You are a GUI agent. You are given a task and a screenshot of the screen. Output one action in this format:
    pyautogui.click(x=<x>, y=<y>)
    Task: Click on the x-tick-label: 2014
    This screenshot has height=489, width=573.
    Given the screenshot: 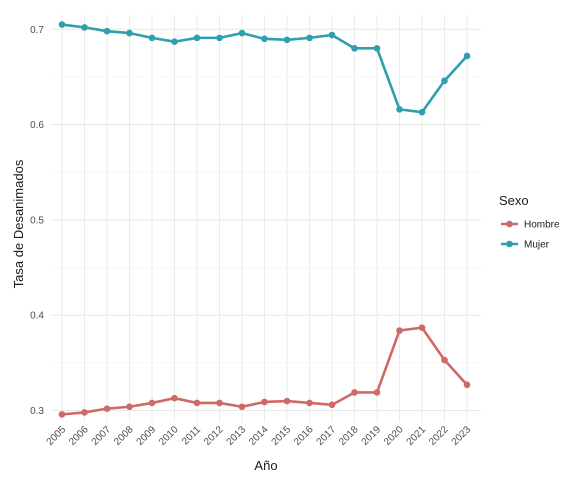 What is the action you would take?
    pyautogui.click(x=259, y=436)
    